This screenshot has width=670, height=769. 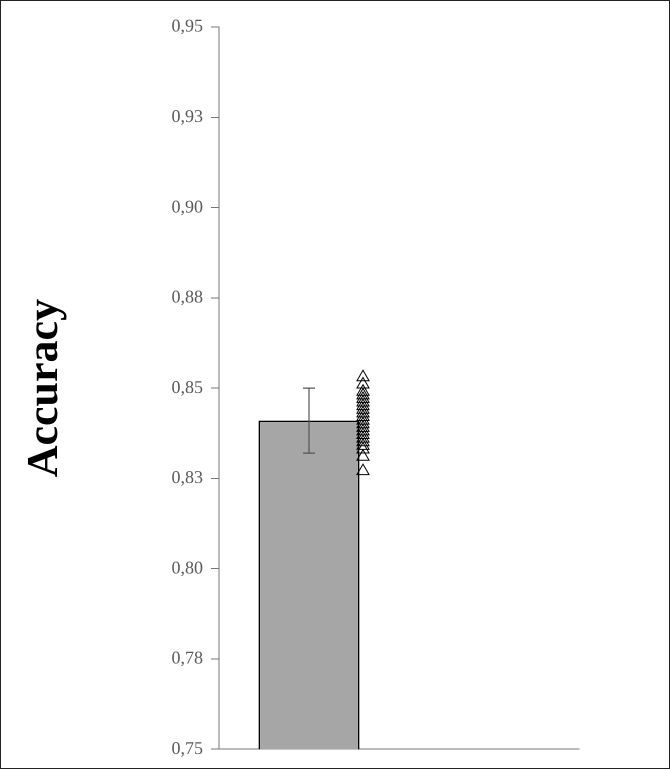 I want to click on y-tick-label: 0,83, so click(x=187, y=477).